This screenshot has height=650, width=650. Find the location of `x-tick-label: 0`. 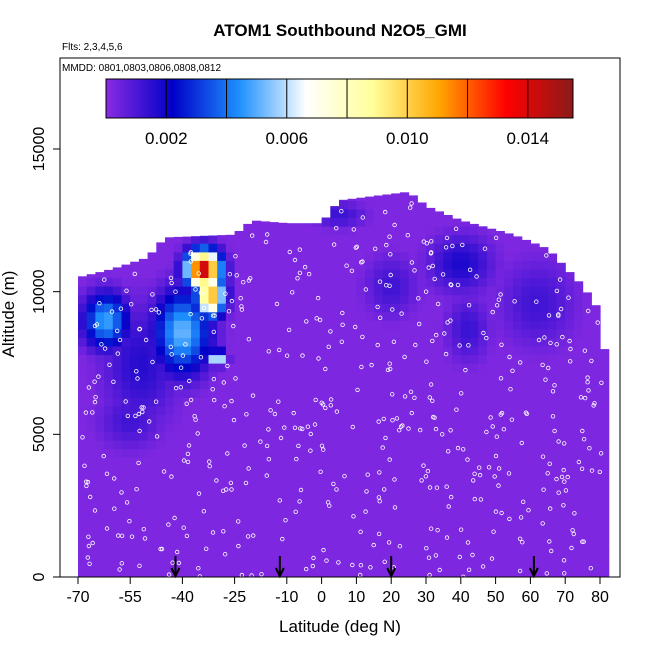

x-tick-label: 0 is located at coordinates (321, 597).